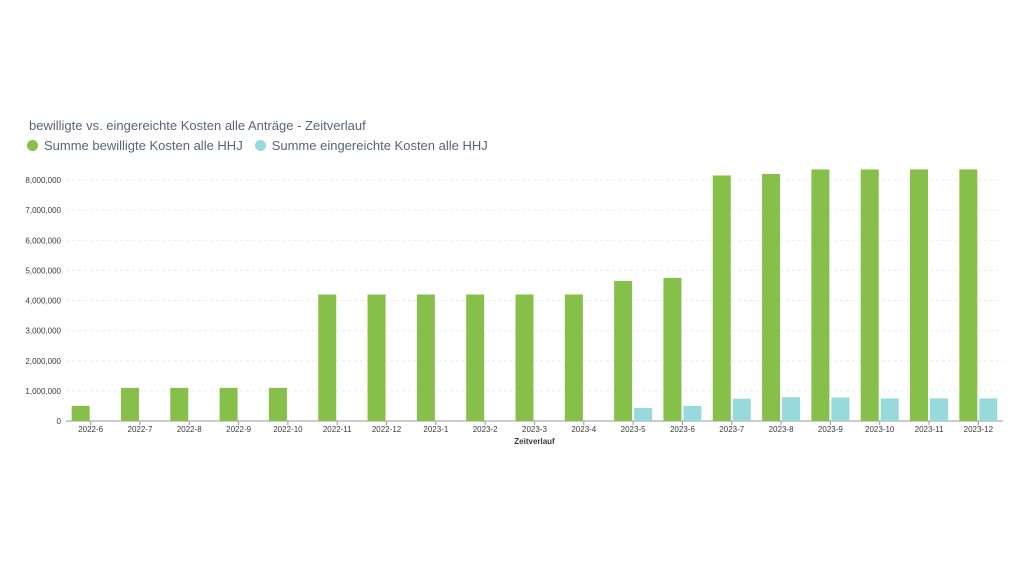 The width and height of the screenshot is (1022, 574). I want to click on x-tick-label: 2023-10, so click(880, 429).